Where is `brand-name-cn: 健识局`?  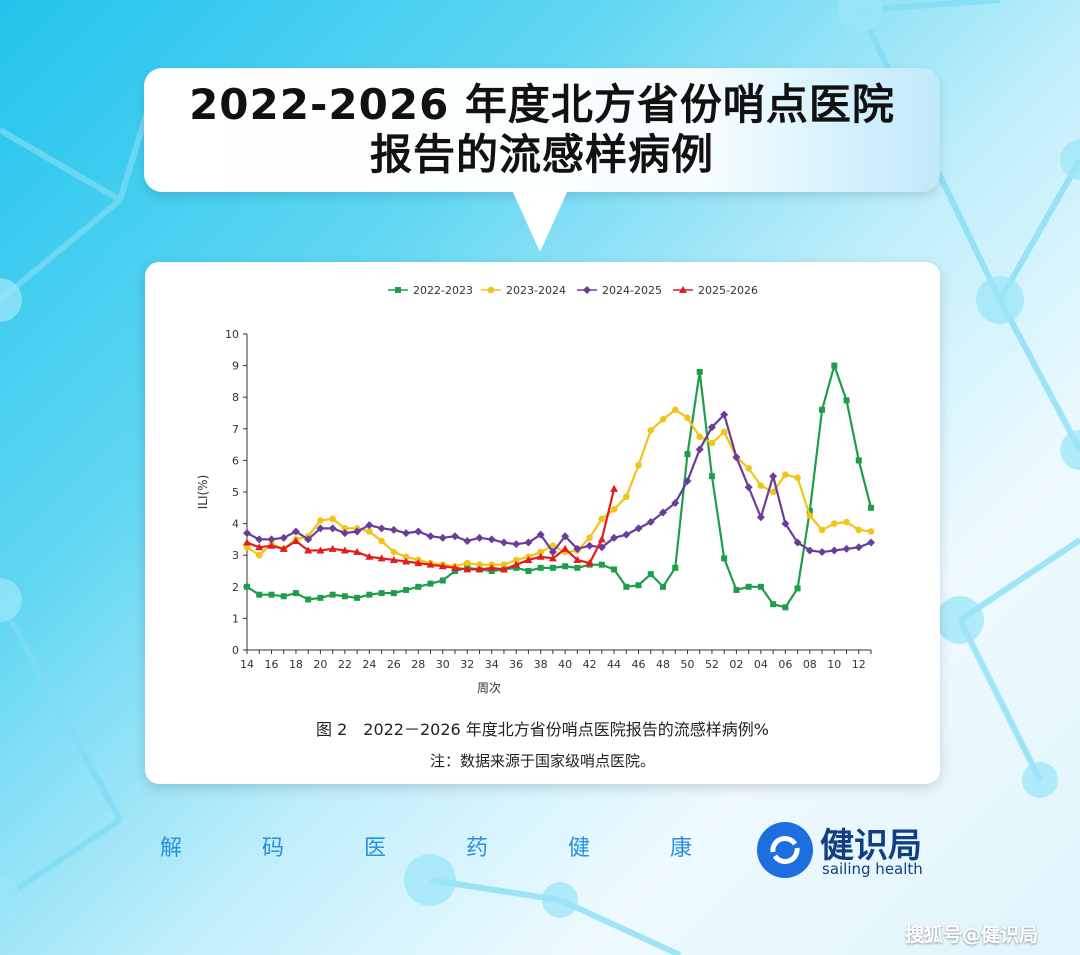 brand-name-cn: 健识局 is located at coordinates (871, 846).